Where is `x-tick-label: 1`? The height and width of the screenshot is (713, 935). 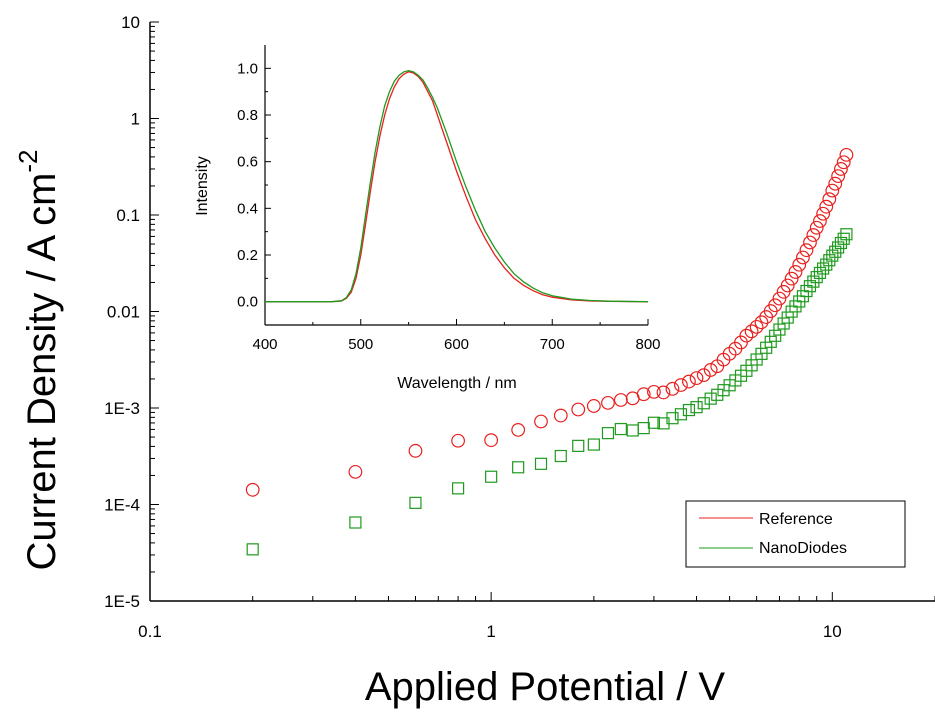
x-tick-label: 1 is located at coordinates (490, 631).